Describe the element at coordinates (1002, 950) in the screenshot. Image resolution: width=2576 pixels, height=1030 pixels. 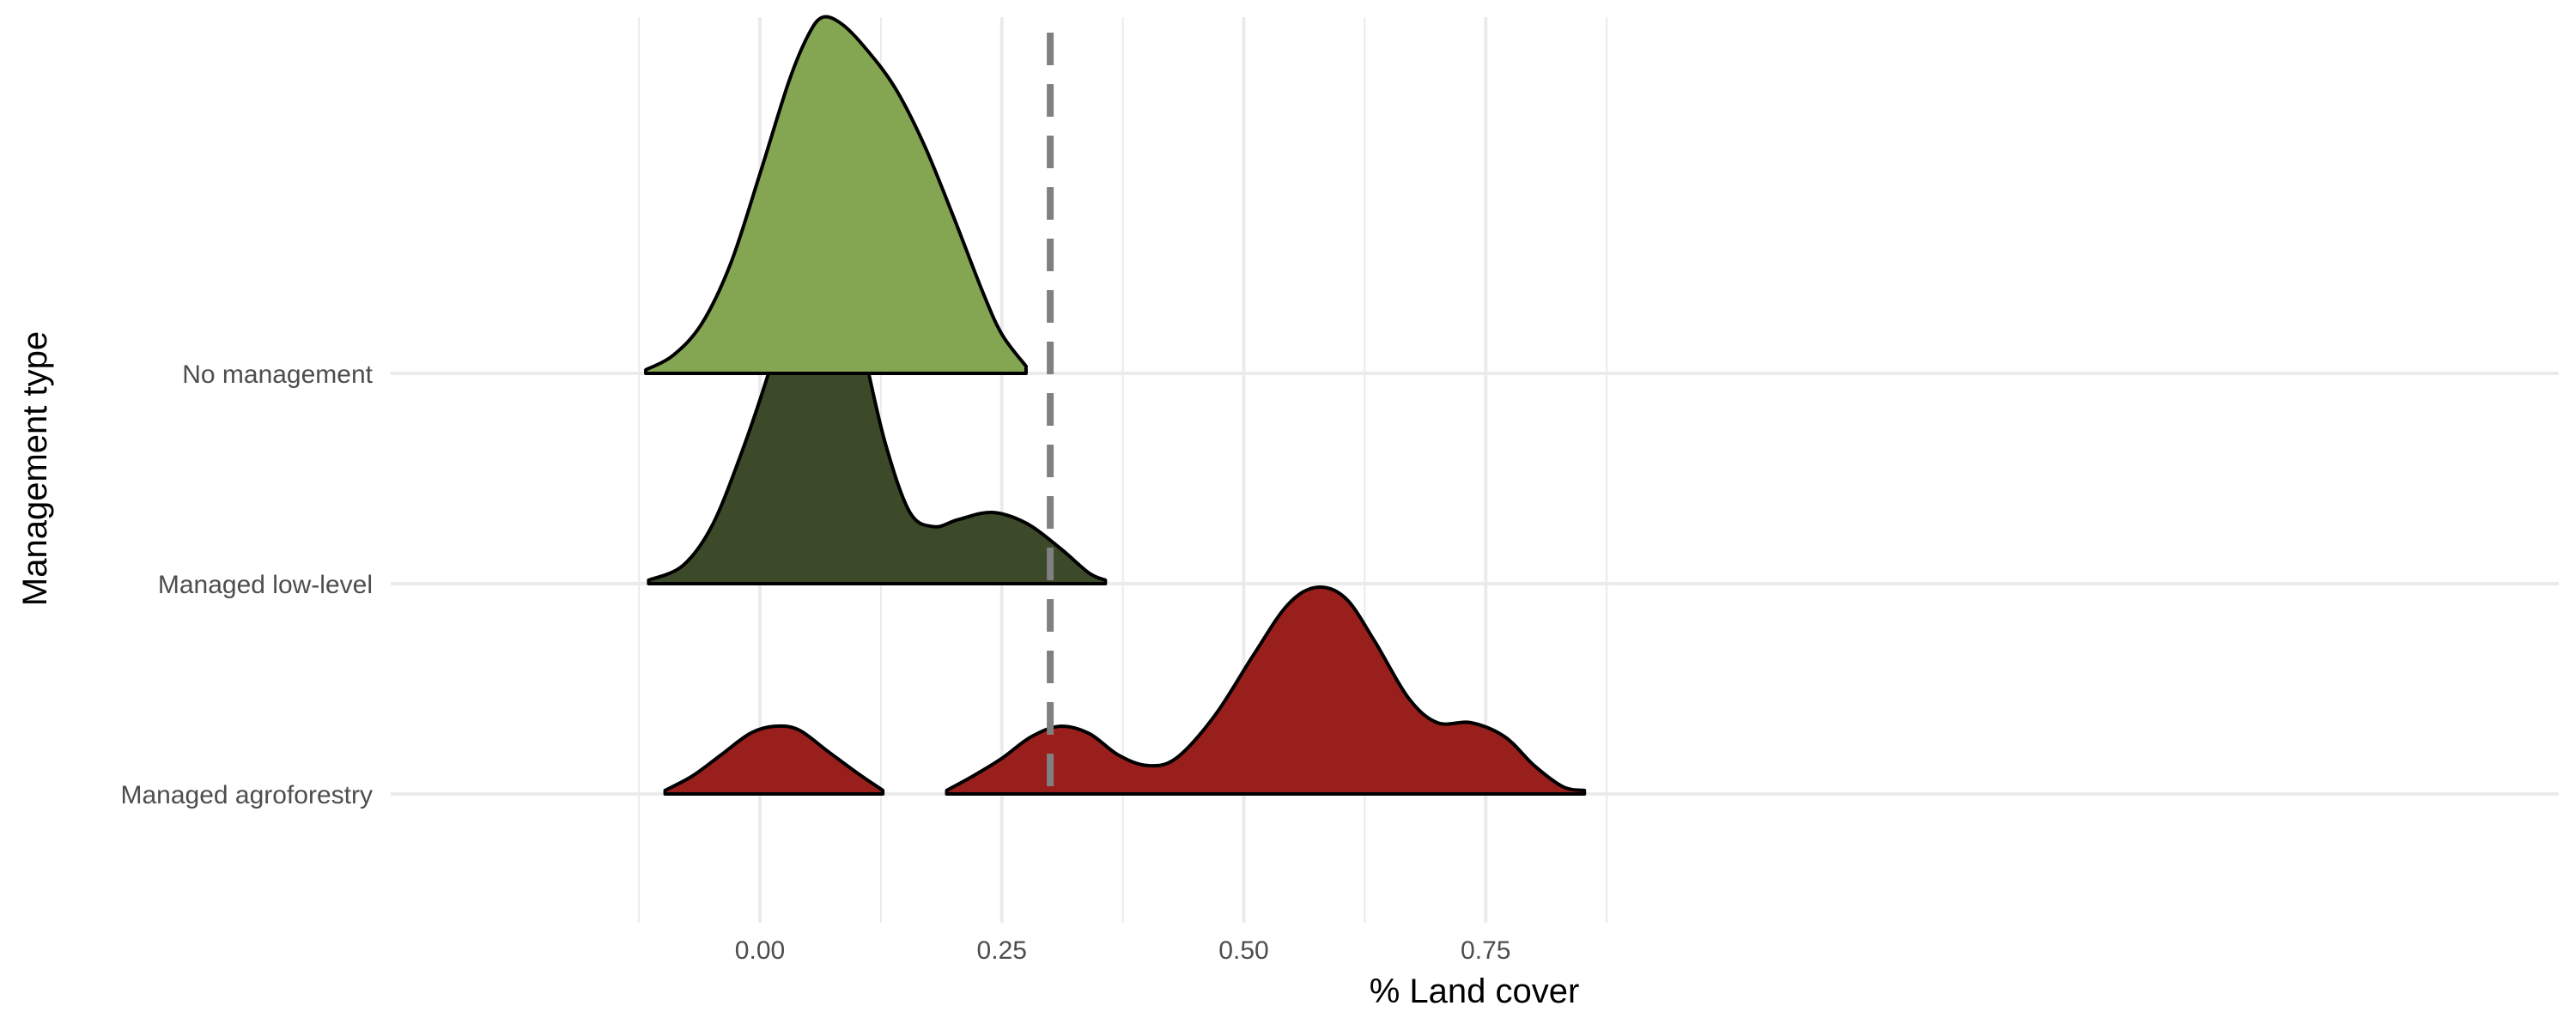
I see `x-tick-label: 0.25` at that location.